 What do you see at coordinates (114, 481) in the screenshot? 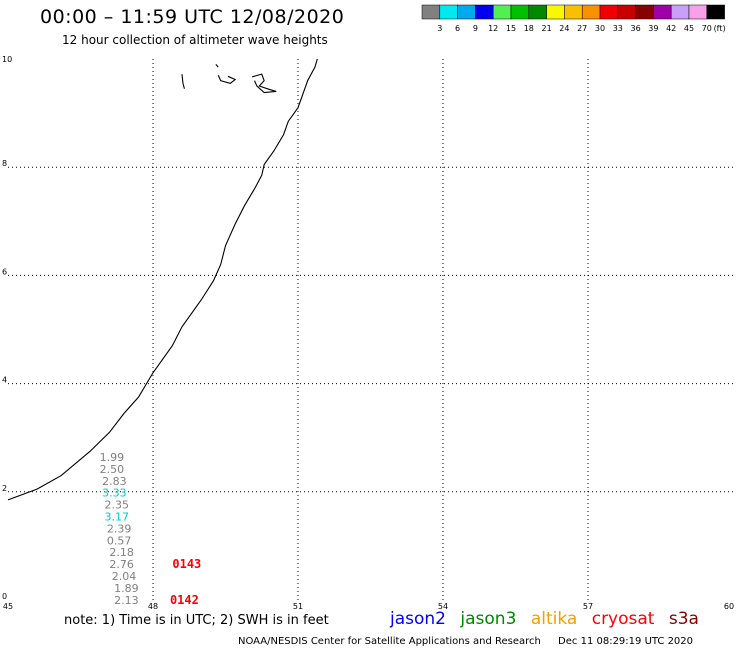
I see `wave-height-label: 2.83` at bounding box center [114, 481].